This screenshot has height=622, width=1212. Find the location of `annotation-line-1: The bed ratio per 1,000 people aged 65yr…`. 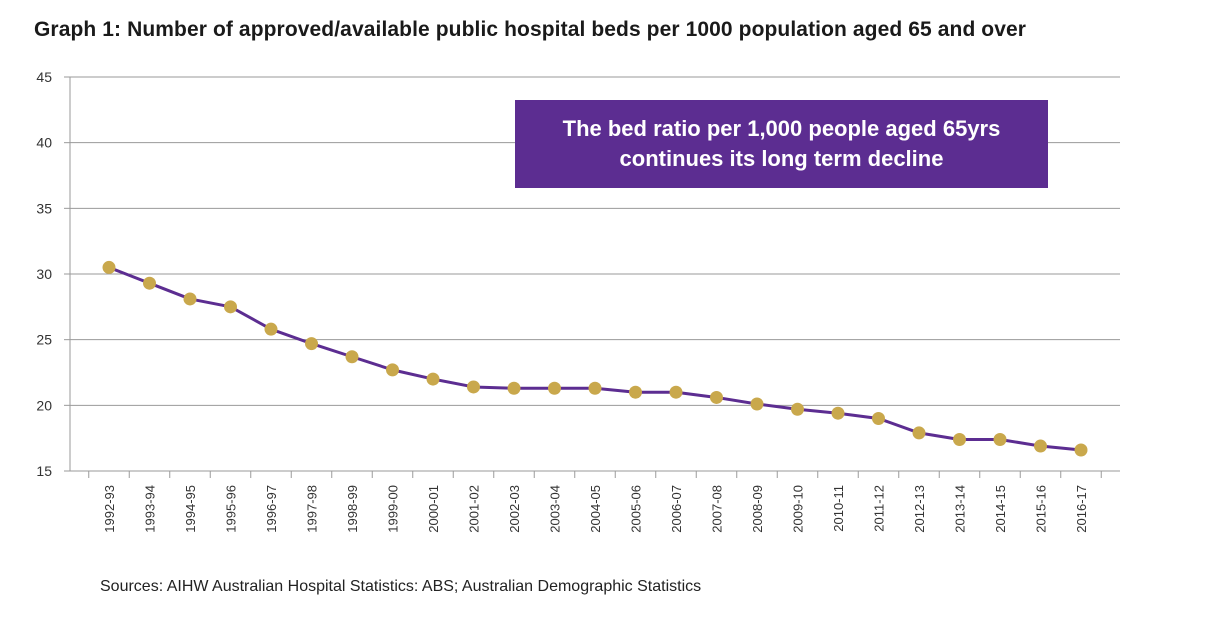

annotation-line-1: The bed ratio per 1,000 people aged 65yr… is located at coordinates (781, 128).